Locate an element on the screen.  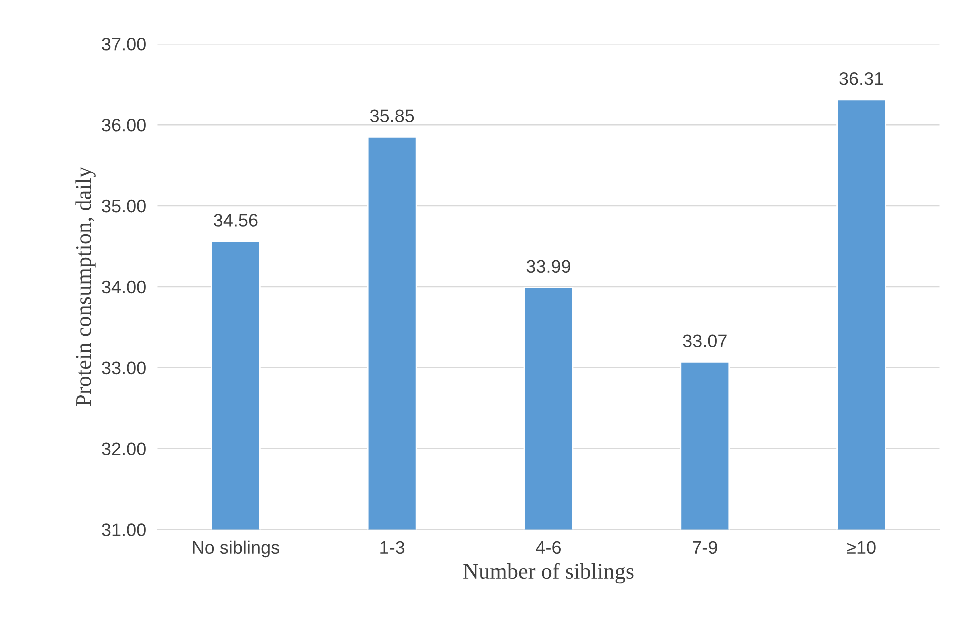
data-label: 36.31 is located at coordinates (862, 79).